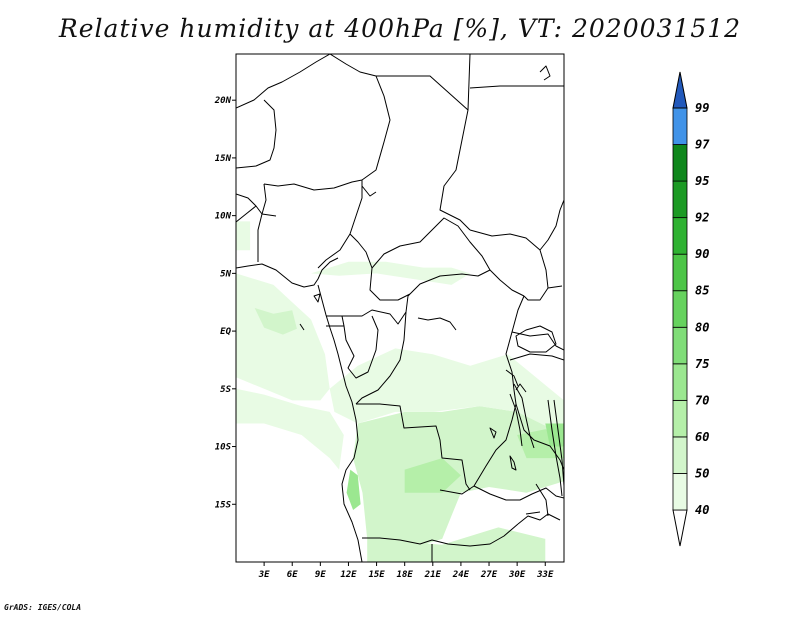 The width and height of the screenshot is (800, 618). What do you see at coordinates (517, 575) in the screenshot?
I see `lon-tick-label: 30E` at bounding box center [517, 575].